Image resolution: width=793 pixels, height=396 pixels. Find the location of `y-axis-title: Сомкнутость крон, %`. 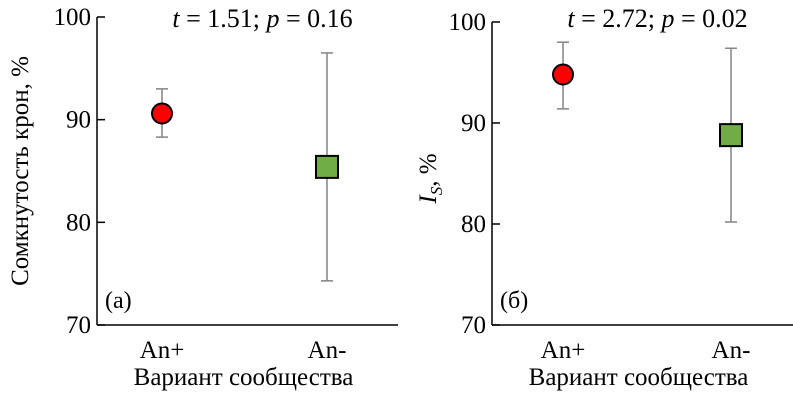

y-axis-title: Сомкнутость крон, % is located at coordinates (20, 171).